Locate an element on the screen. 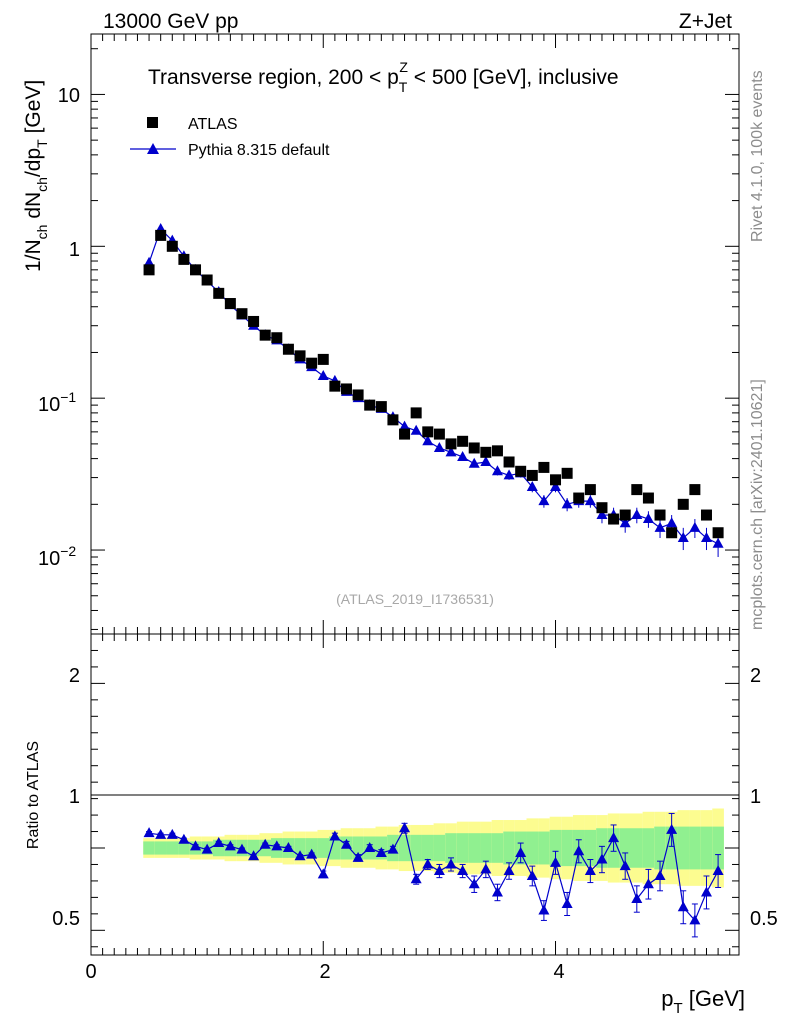 The height and width of the screenshot is (1024, 786). legend-atlas-marker is located at coordinates (152, 122).